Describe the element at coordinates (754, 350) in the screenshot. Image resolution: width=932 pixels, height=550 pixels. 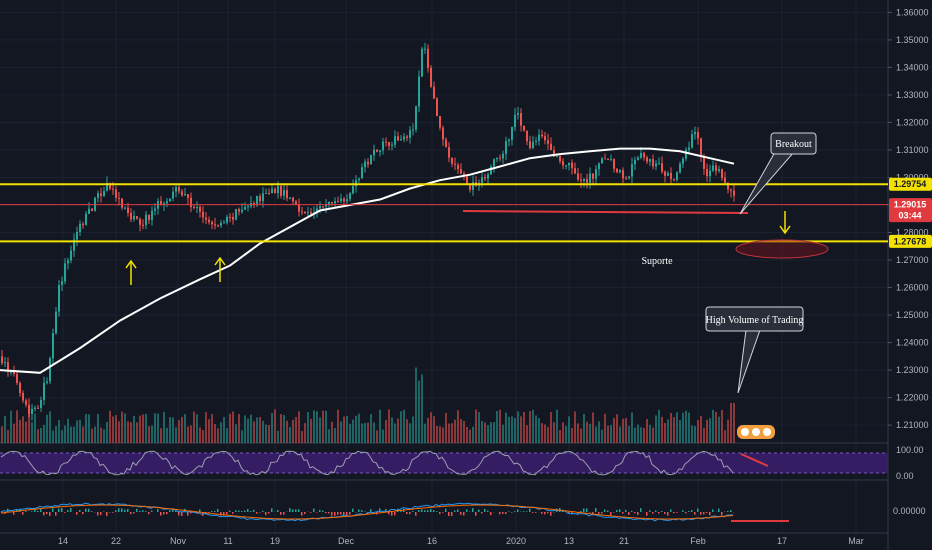
I see `high-volume-callout: High Volume of Trading` at that location.